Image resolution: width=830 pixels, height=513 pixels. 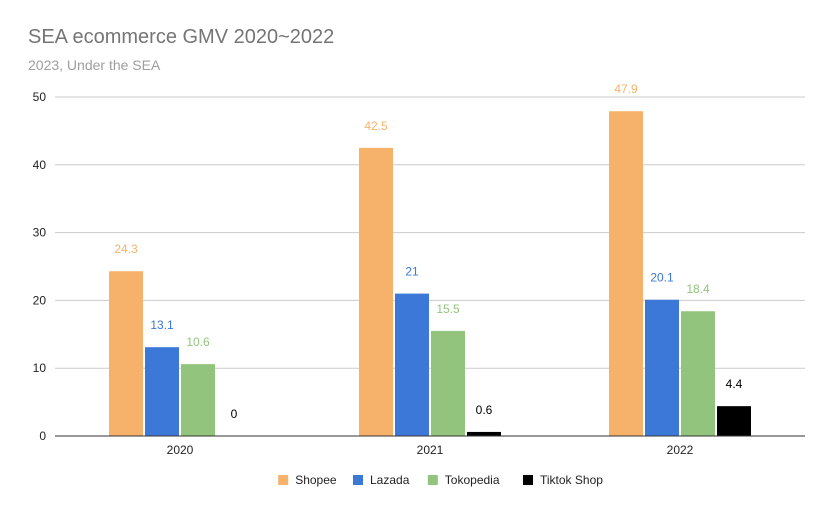 I want to click on data-label: 24.3, so click(x=126, y=249).